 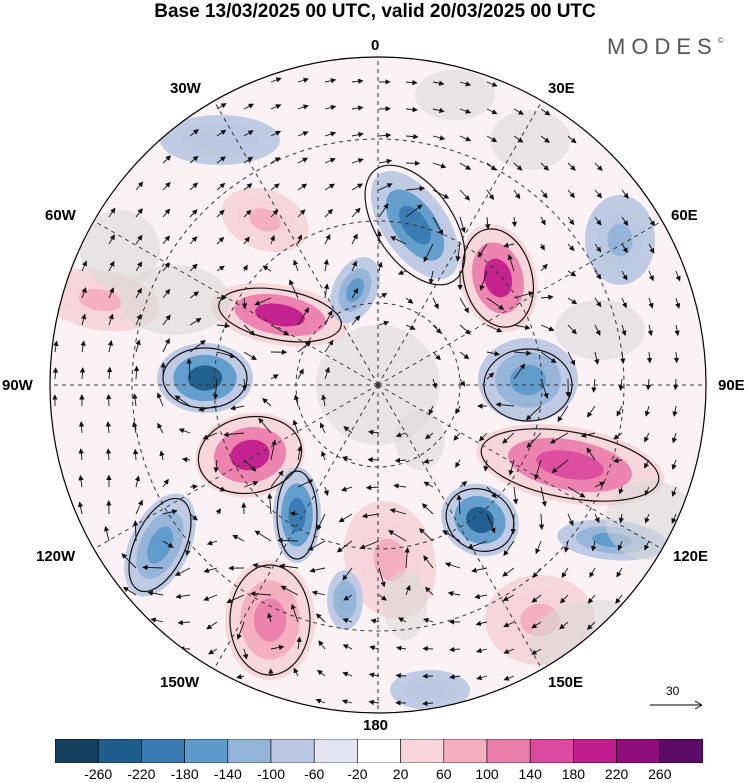 I want to click on lon-label-120w: 120W, so click(x=56, y=556).